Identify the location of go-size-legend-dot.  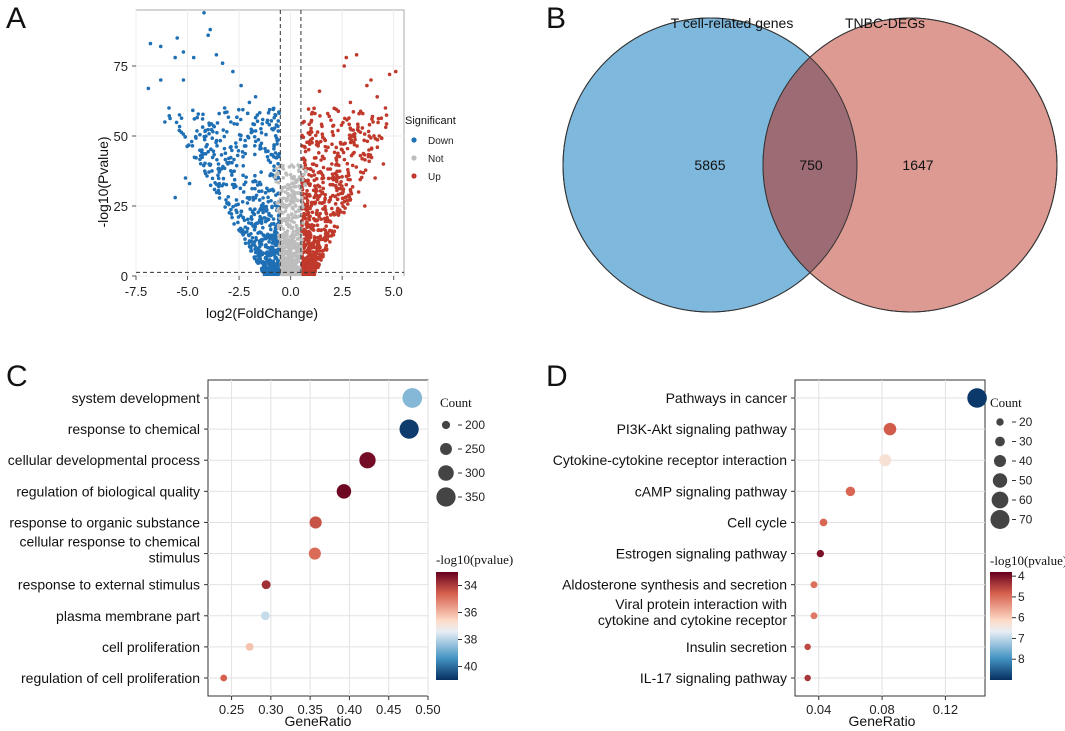
(446, 473).